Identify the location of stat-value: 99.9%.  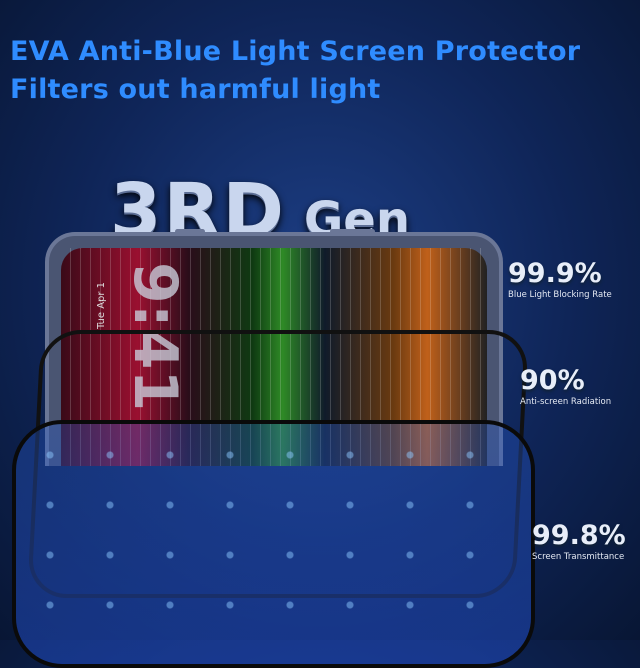
(555, 273).